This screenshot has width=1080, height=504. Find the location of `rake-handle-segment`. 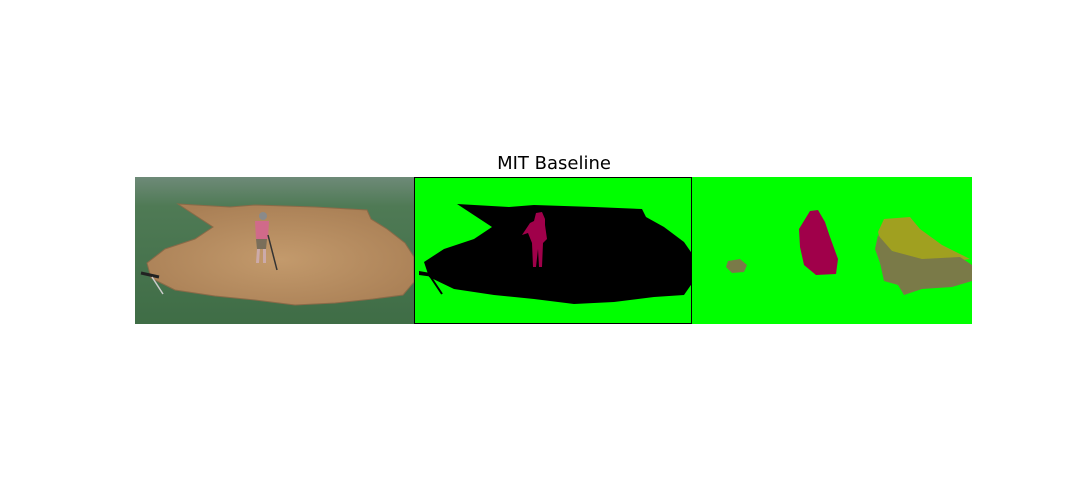

rake-handle-segment is located at coordinates (436, 285).